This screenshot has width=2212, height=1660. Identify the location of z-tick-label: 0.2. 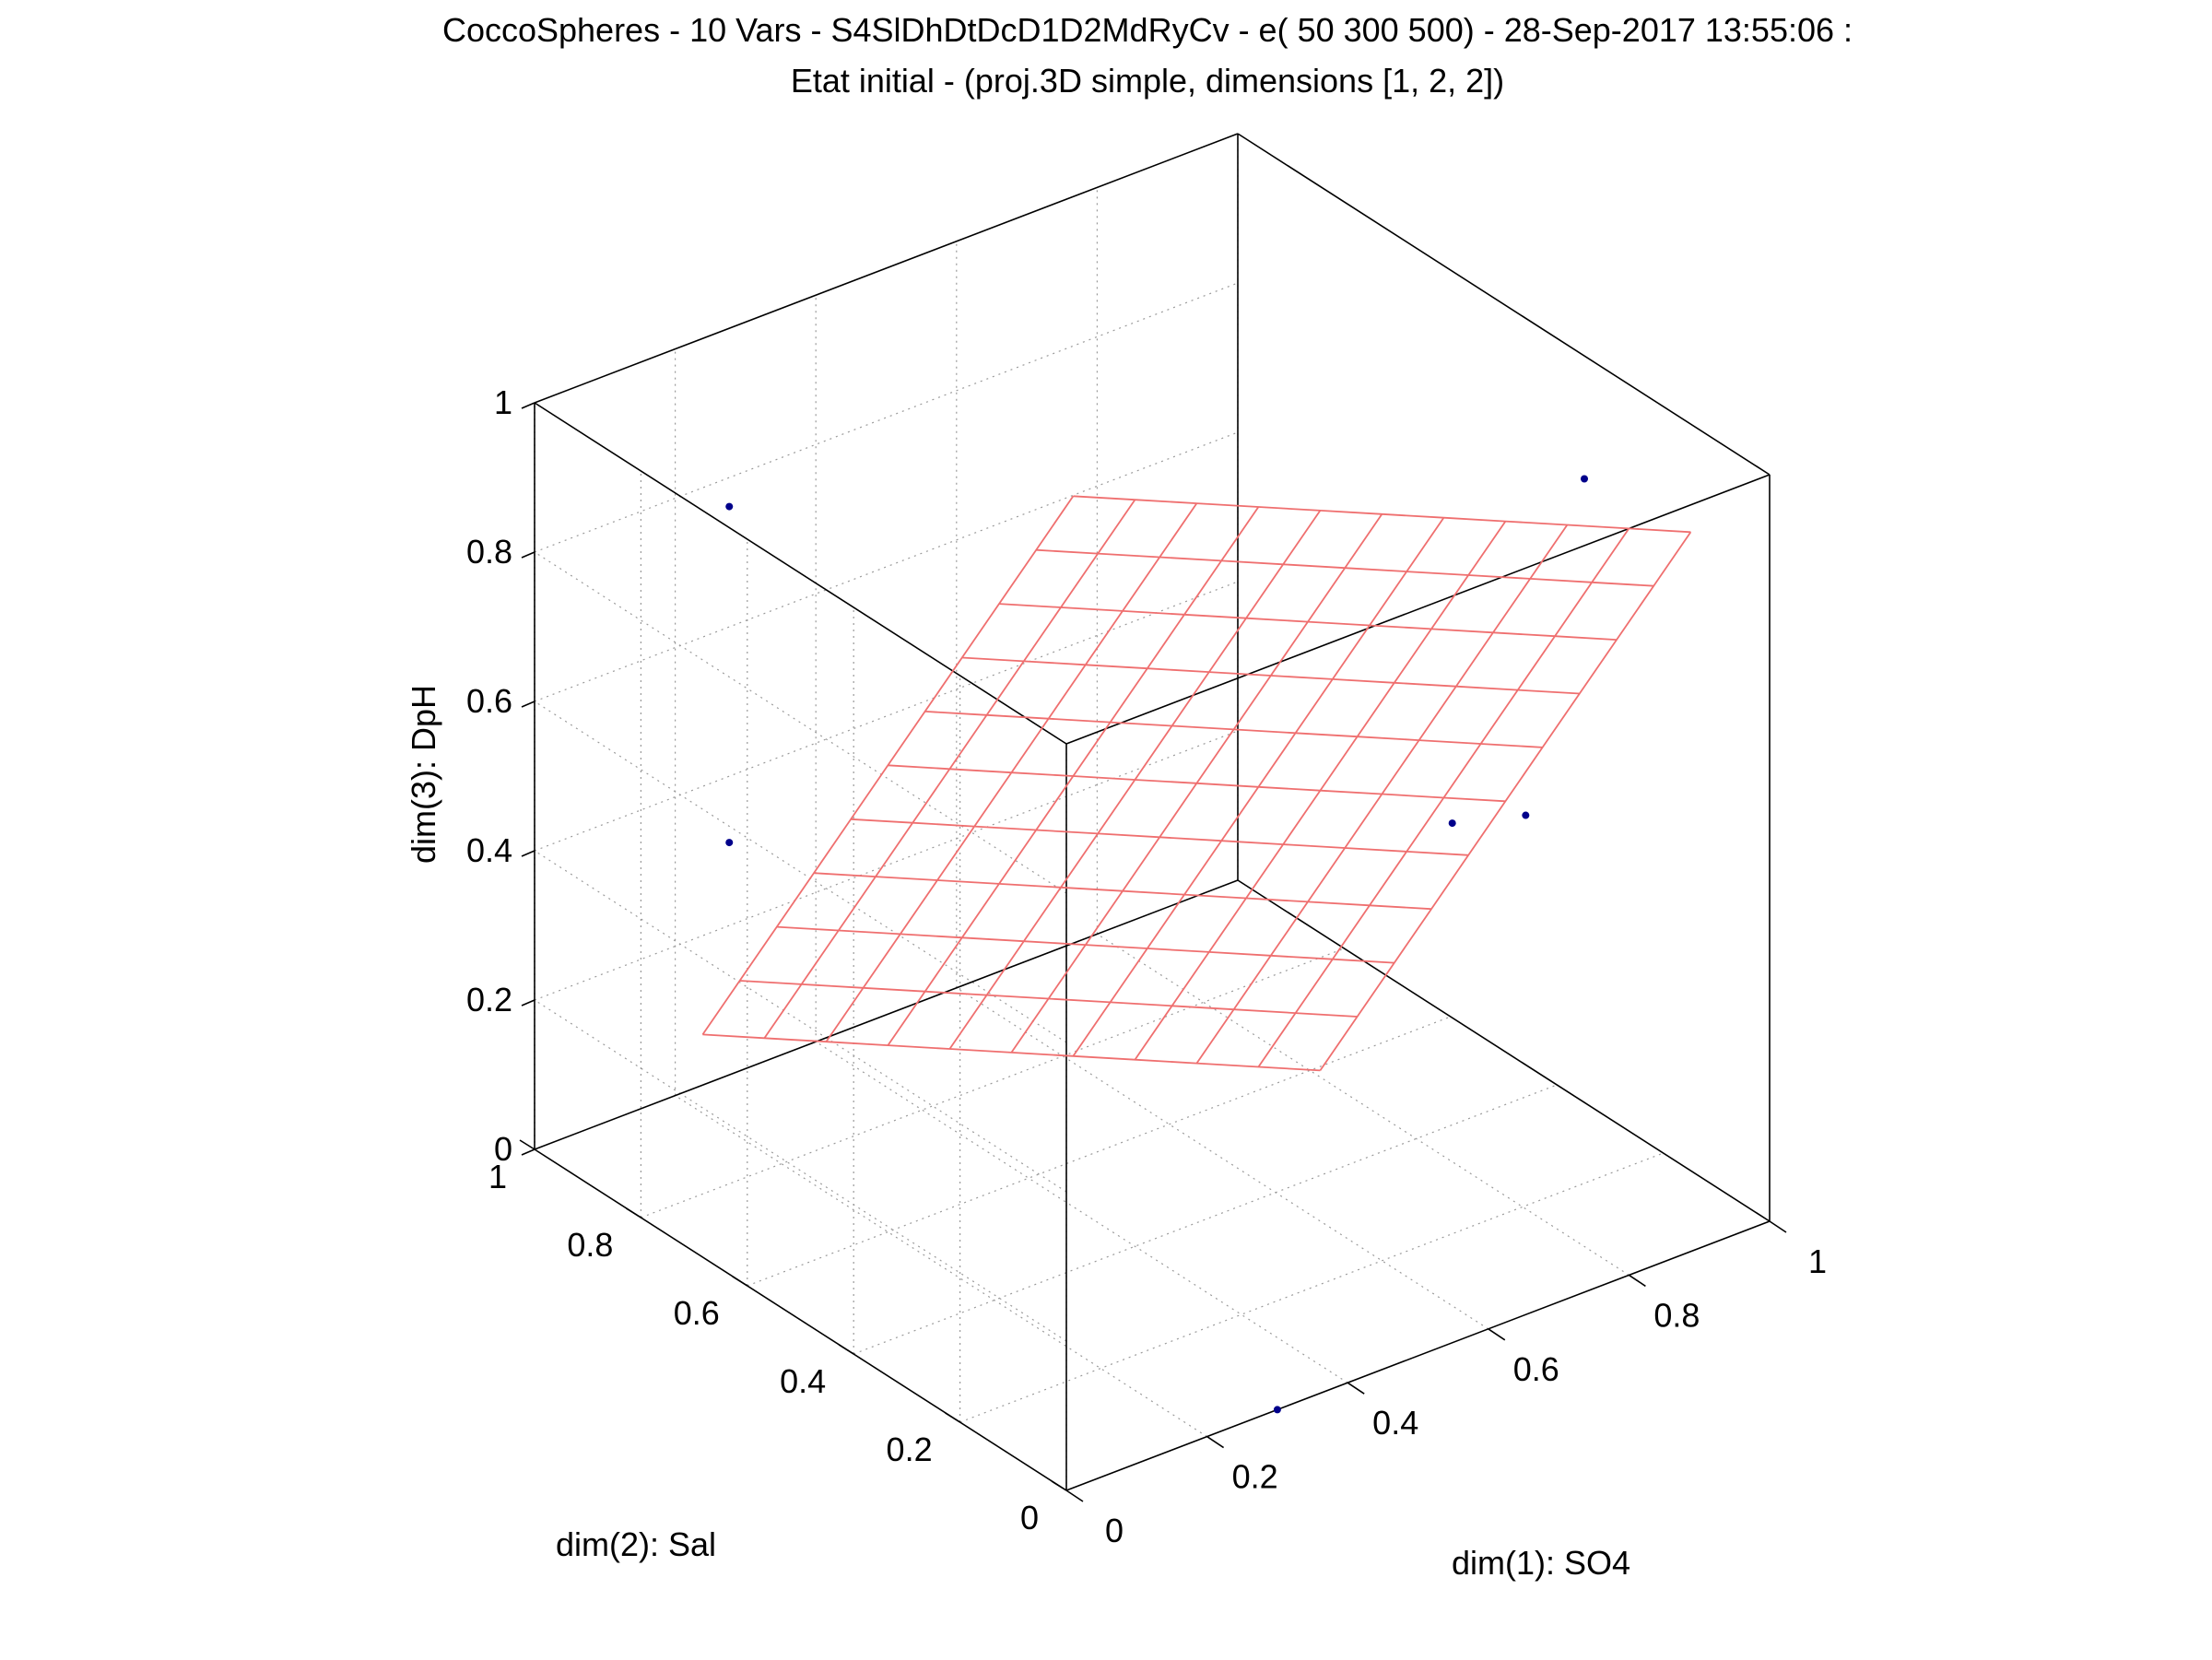
(489, 999).